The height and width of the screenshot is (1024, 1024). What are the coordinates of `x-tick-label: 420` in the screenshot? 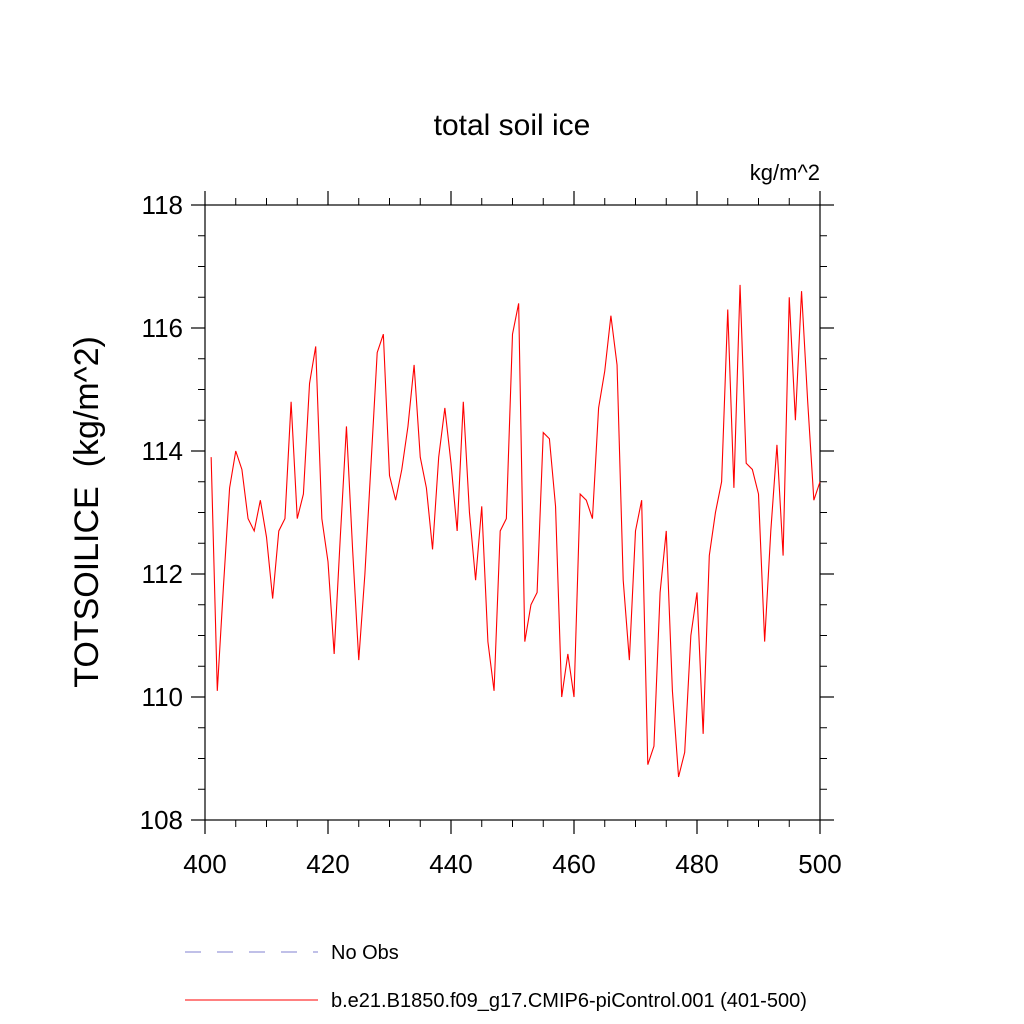 It's located at (327, 864).